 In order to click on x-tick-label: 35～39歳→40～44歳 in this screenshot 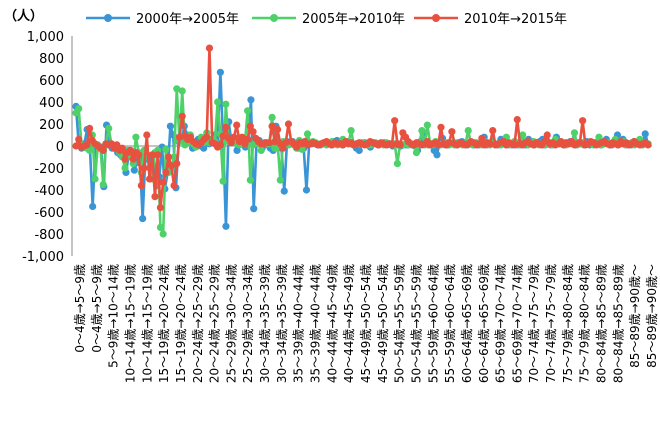, I will do `click(299, 323)`.